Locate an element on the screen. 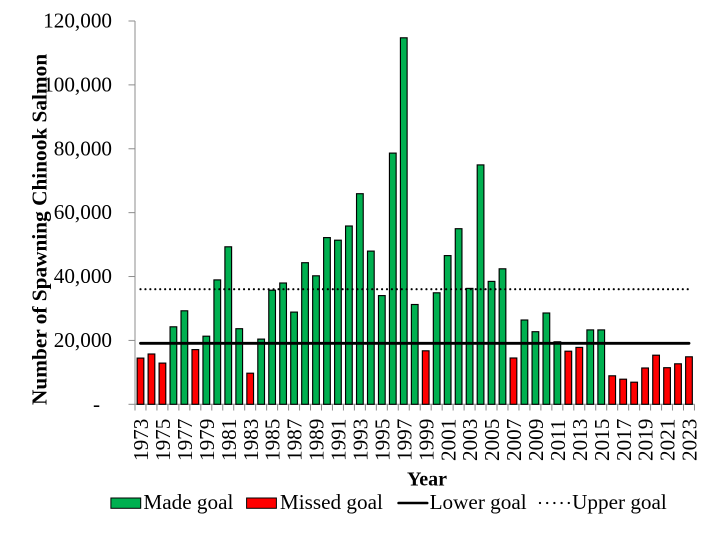 Image resolution: width=720 pixels, height=546 pixels. svg-text: 1995 is located at coordinates (382, 440).